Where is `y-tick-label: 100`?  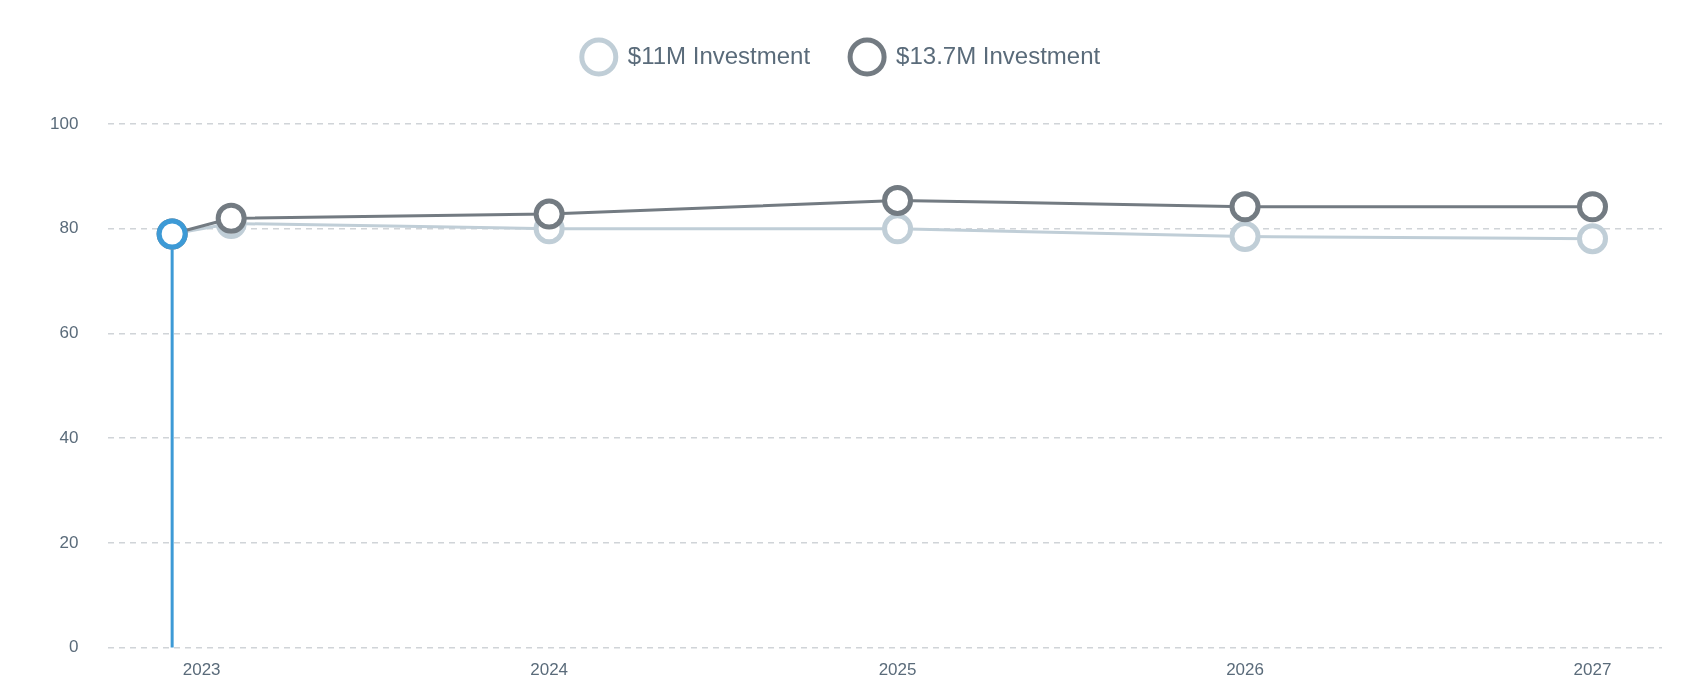
y-tick-label: 100 is located at coordinates (64, 123).